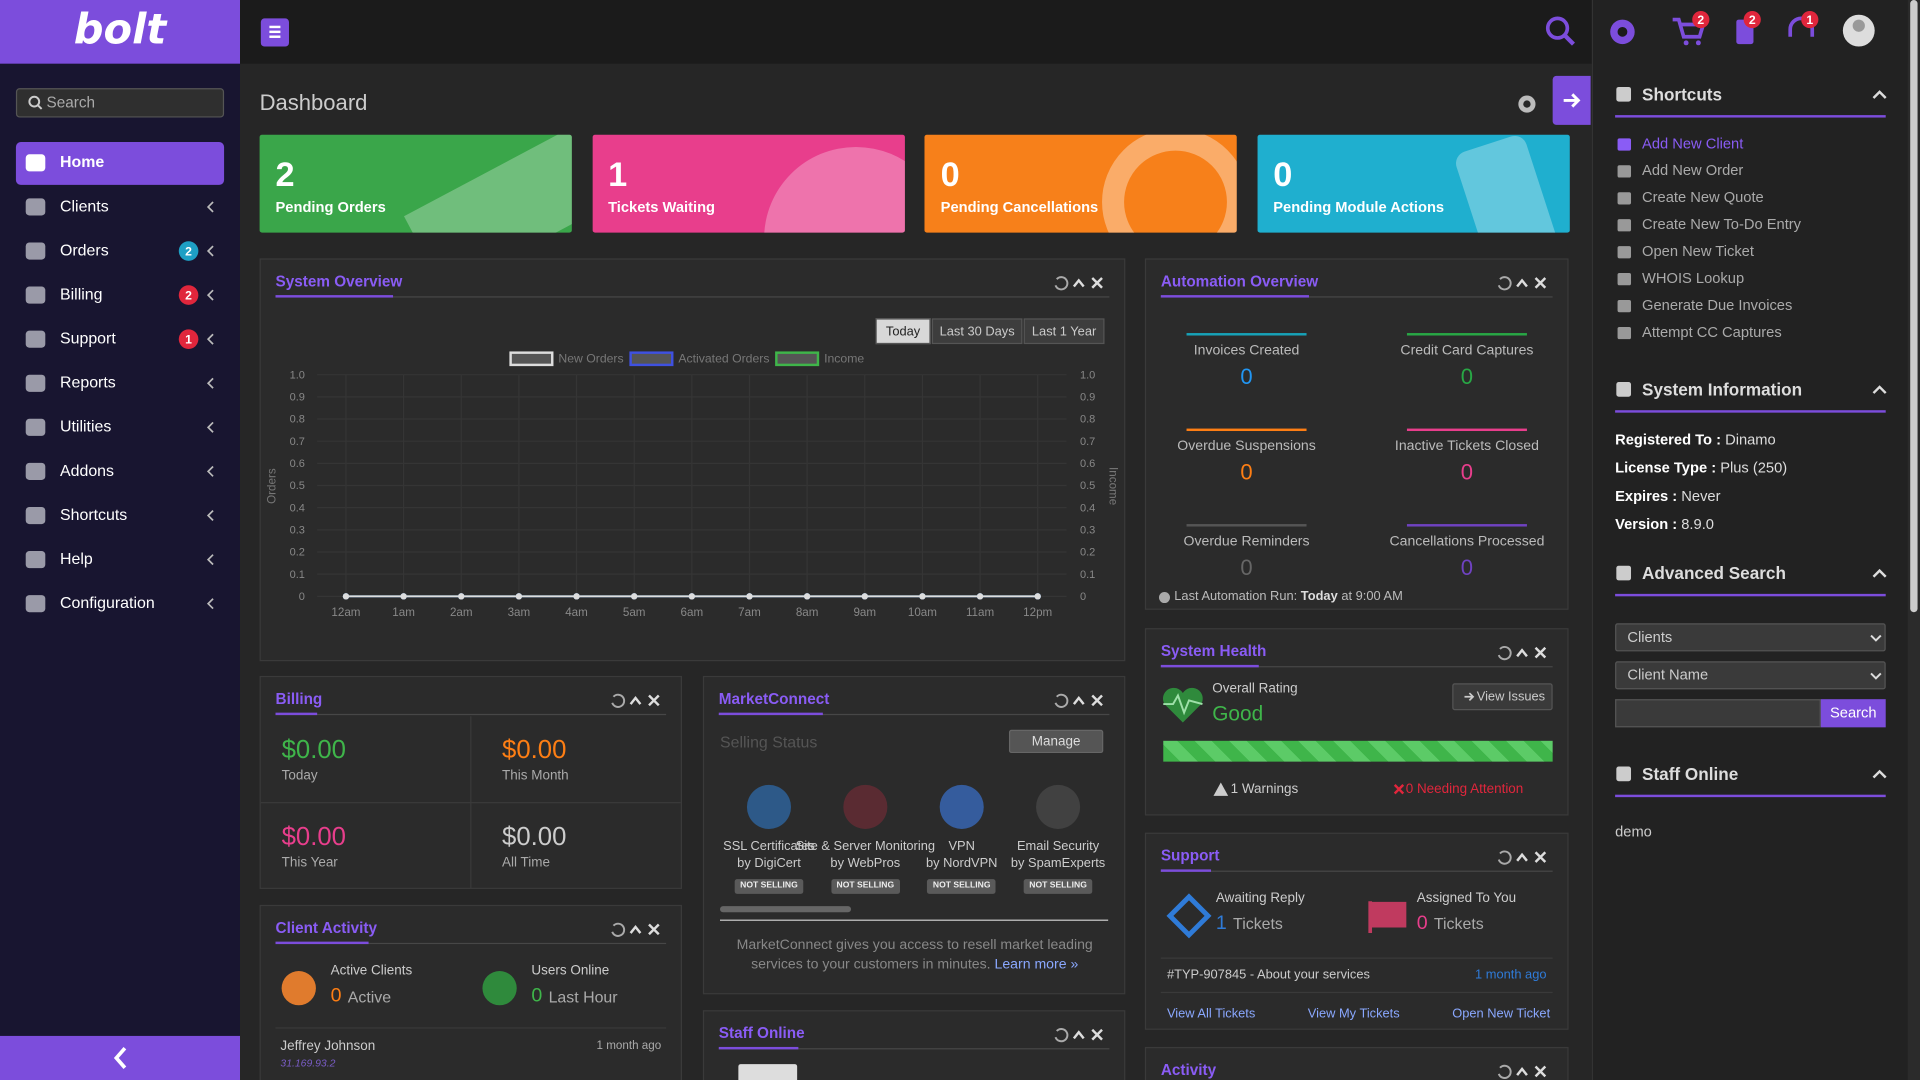 This screenshot has width=1920, height=1080. I want to click on settings-icon-hole, so click(1527, 104).